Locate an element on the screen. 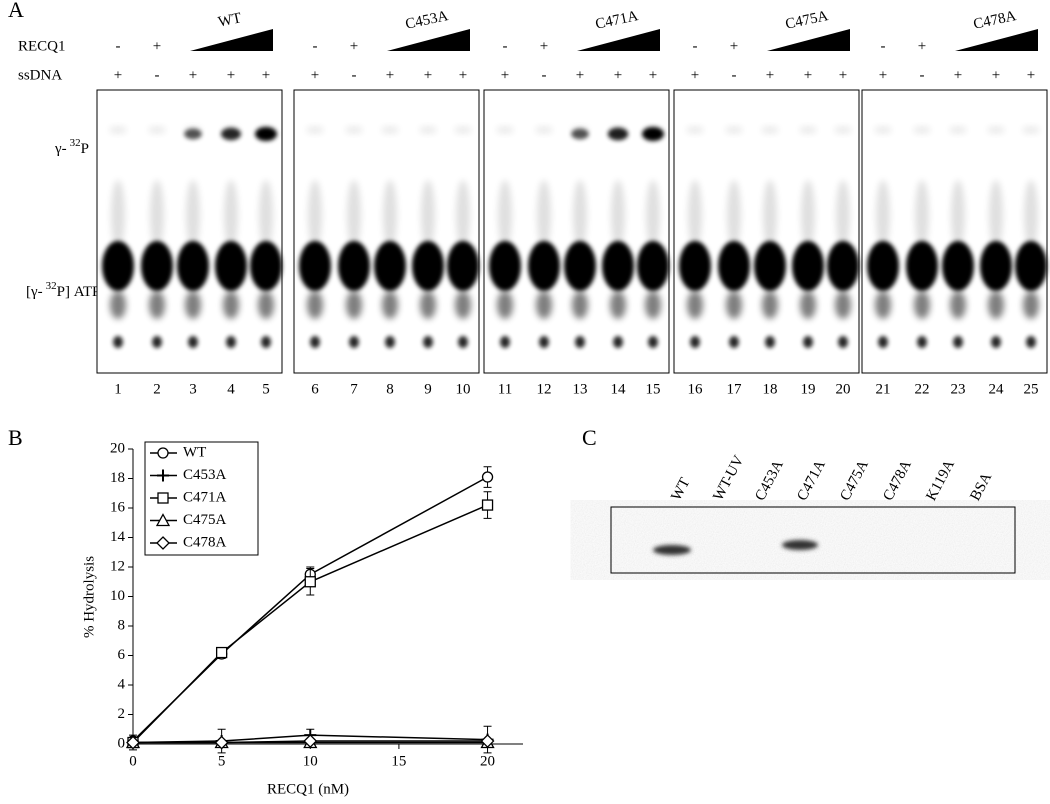  y-tick-label: 18 is located at coordinates (117, 478).